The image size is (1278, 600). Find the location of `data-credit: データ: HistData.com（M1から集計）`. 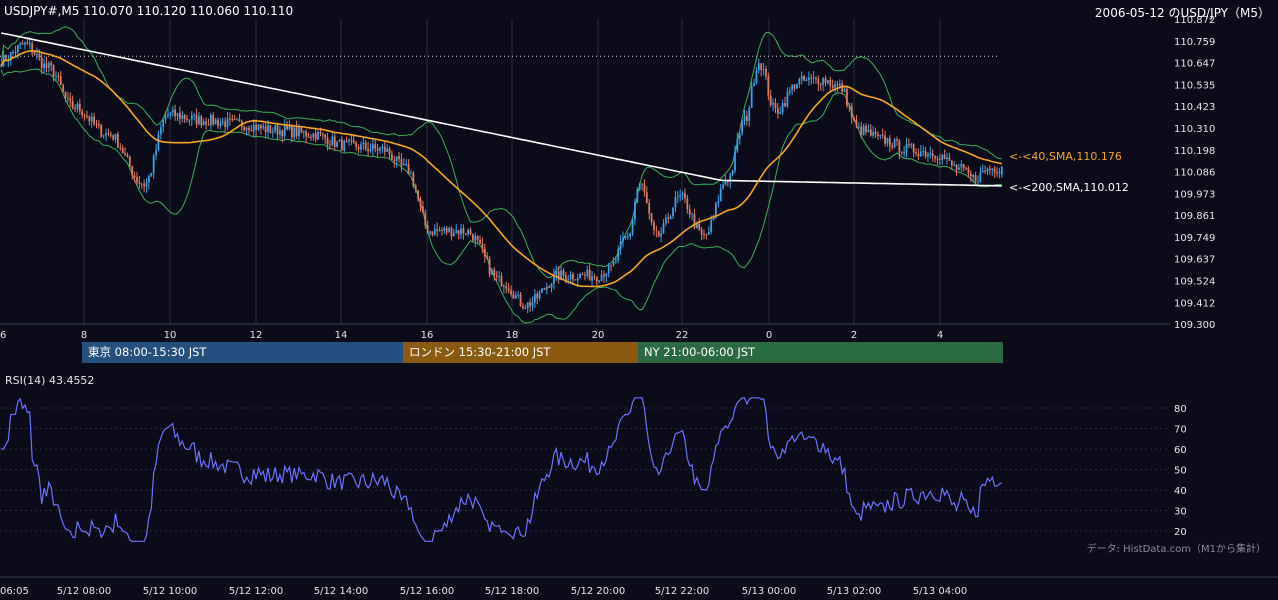

data-credit: データ: HistData.com（M1から集計） is located at coordinates (1176, 549).